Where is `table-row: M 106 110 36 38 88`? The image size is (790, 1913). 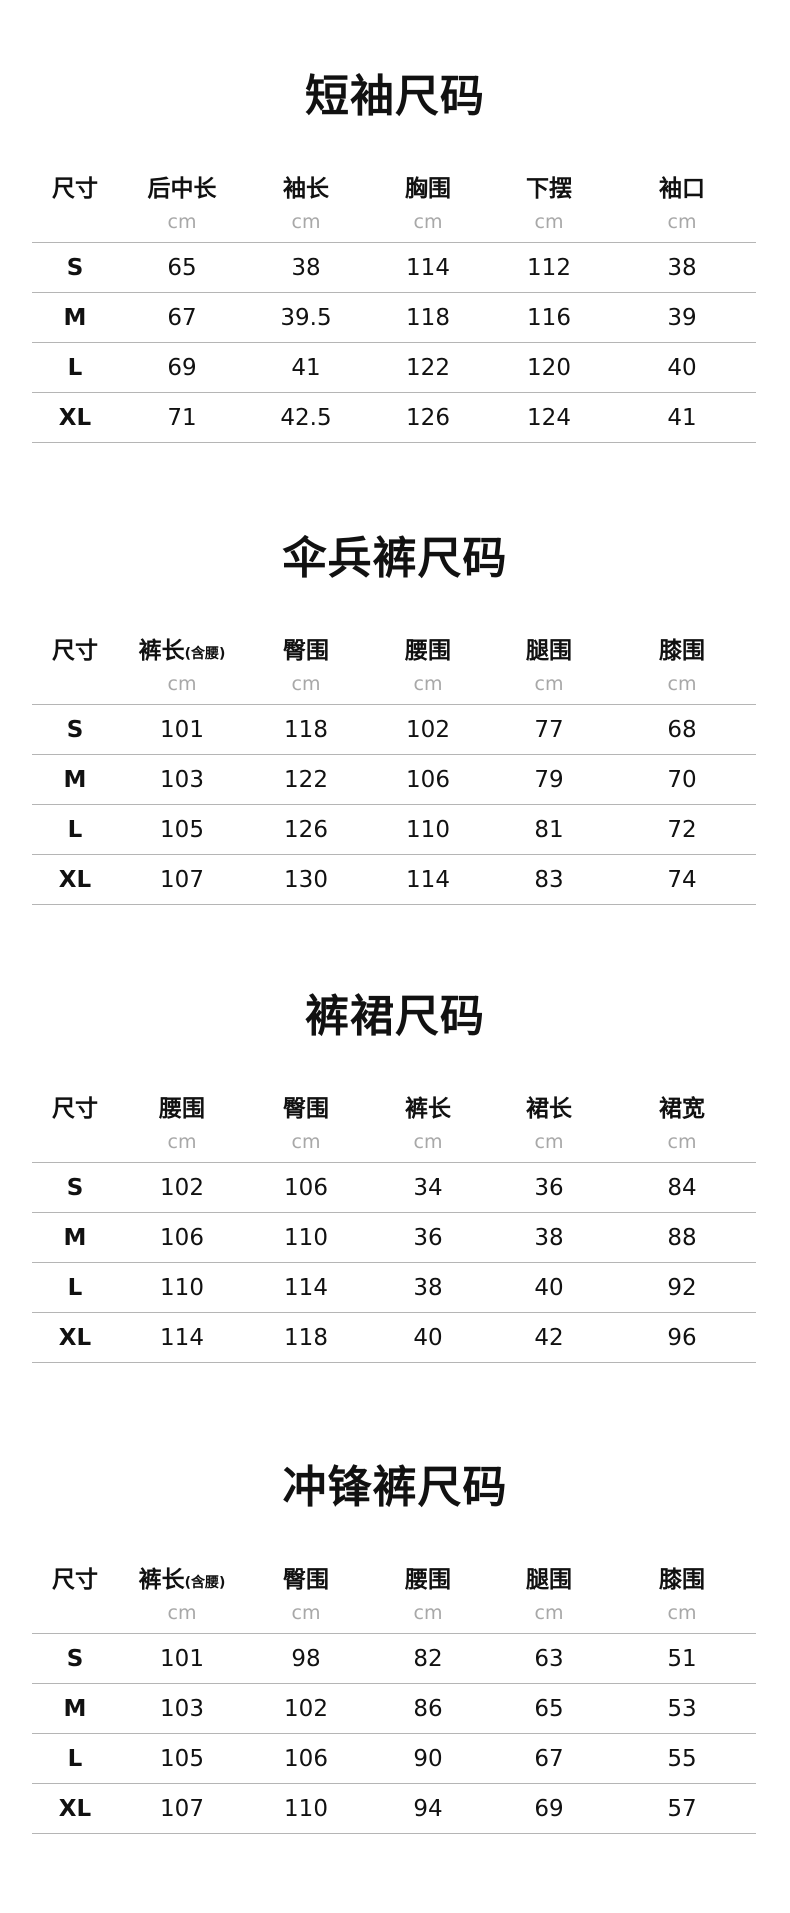 table-row: M 106 110 36 38 88 is located at coordinates (394, 1238).